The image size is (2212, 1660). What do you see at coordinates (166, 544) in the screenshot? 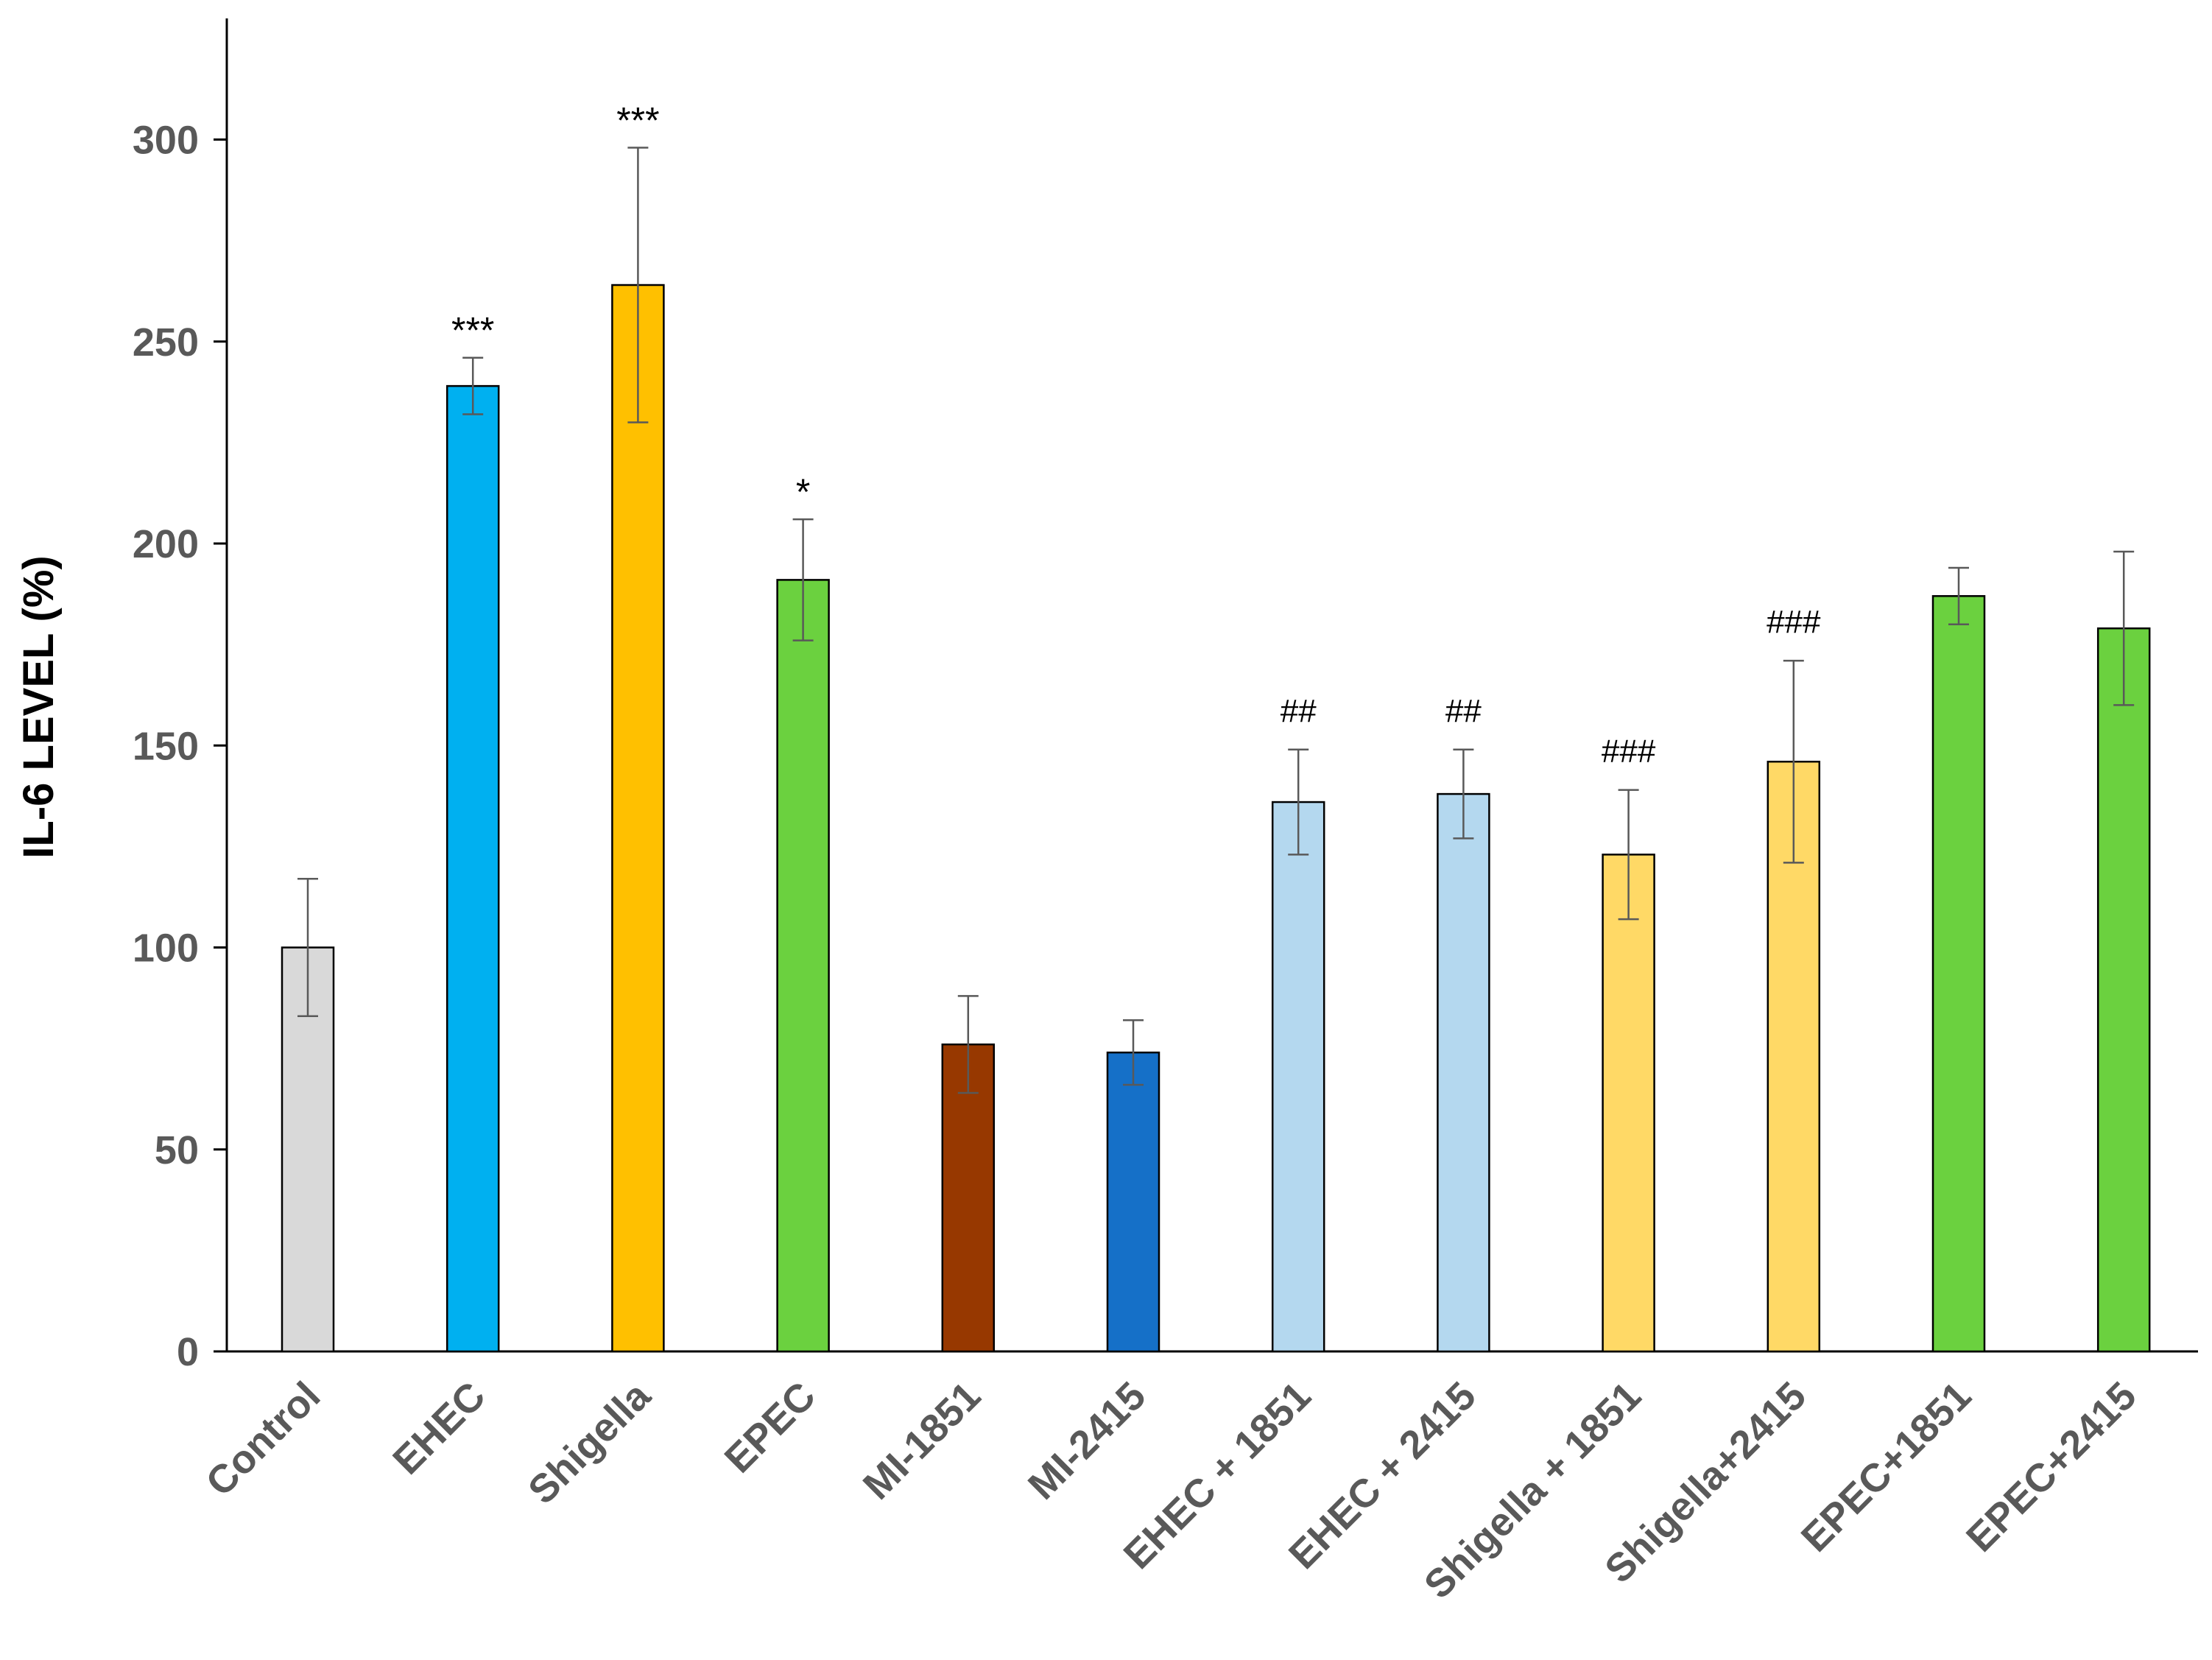
I see `y-tick-label: 200` at bounding box center [166, 544].